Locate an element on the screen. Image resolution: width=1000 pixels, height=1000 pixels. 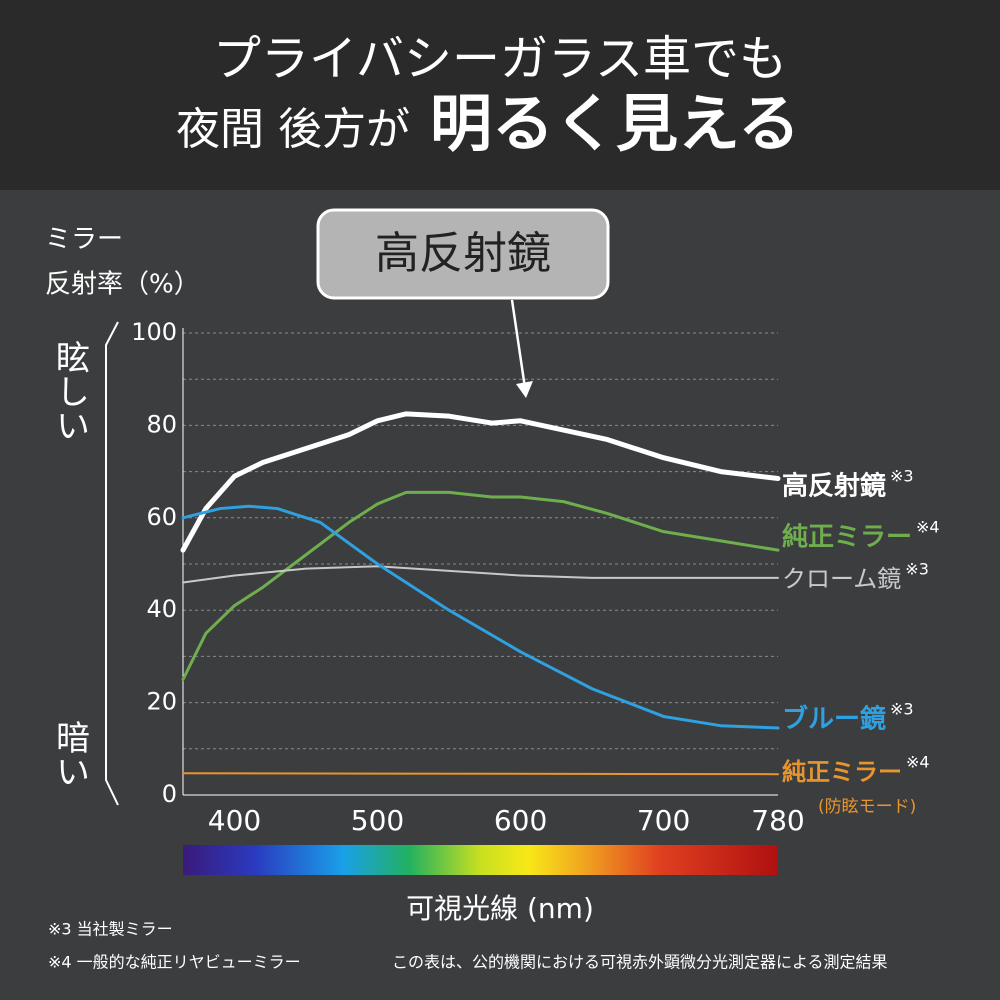
y-title: 反射率（%） is located at coordinates (122, 285).